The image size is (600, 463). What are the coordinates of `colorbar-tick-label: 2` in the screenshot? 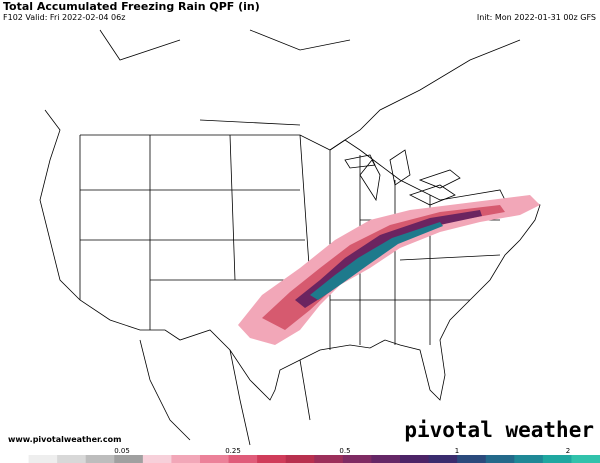 It's located at (568, 451).